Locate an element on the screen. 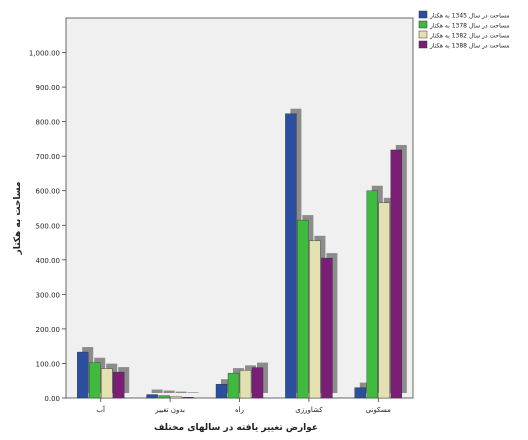  y-tick-label: 500.00 is located at coordinates (48, 226).